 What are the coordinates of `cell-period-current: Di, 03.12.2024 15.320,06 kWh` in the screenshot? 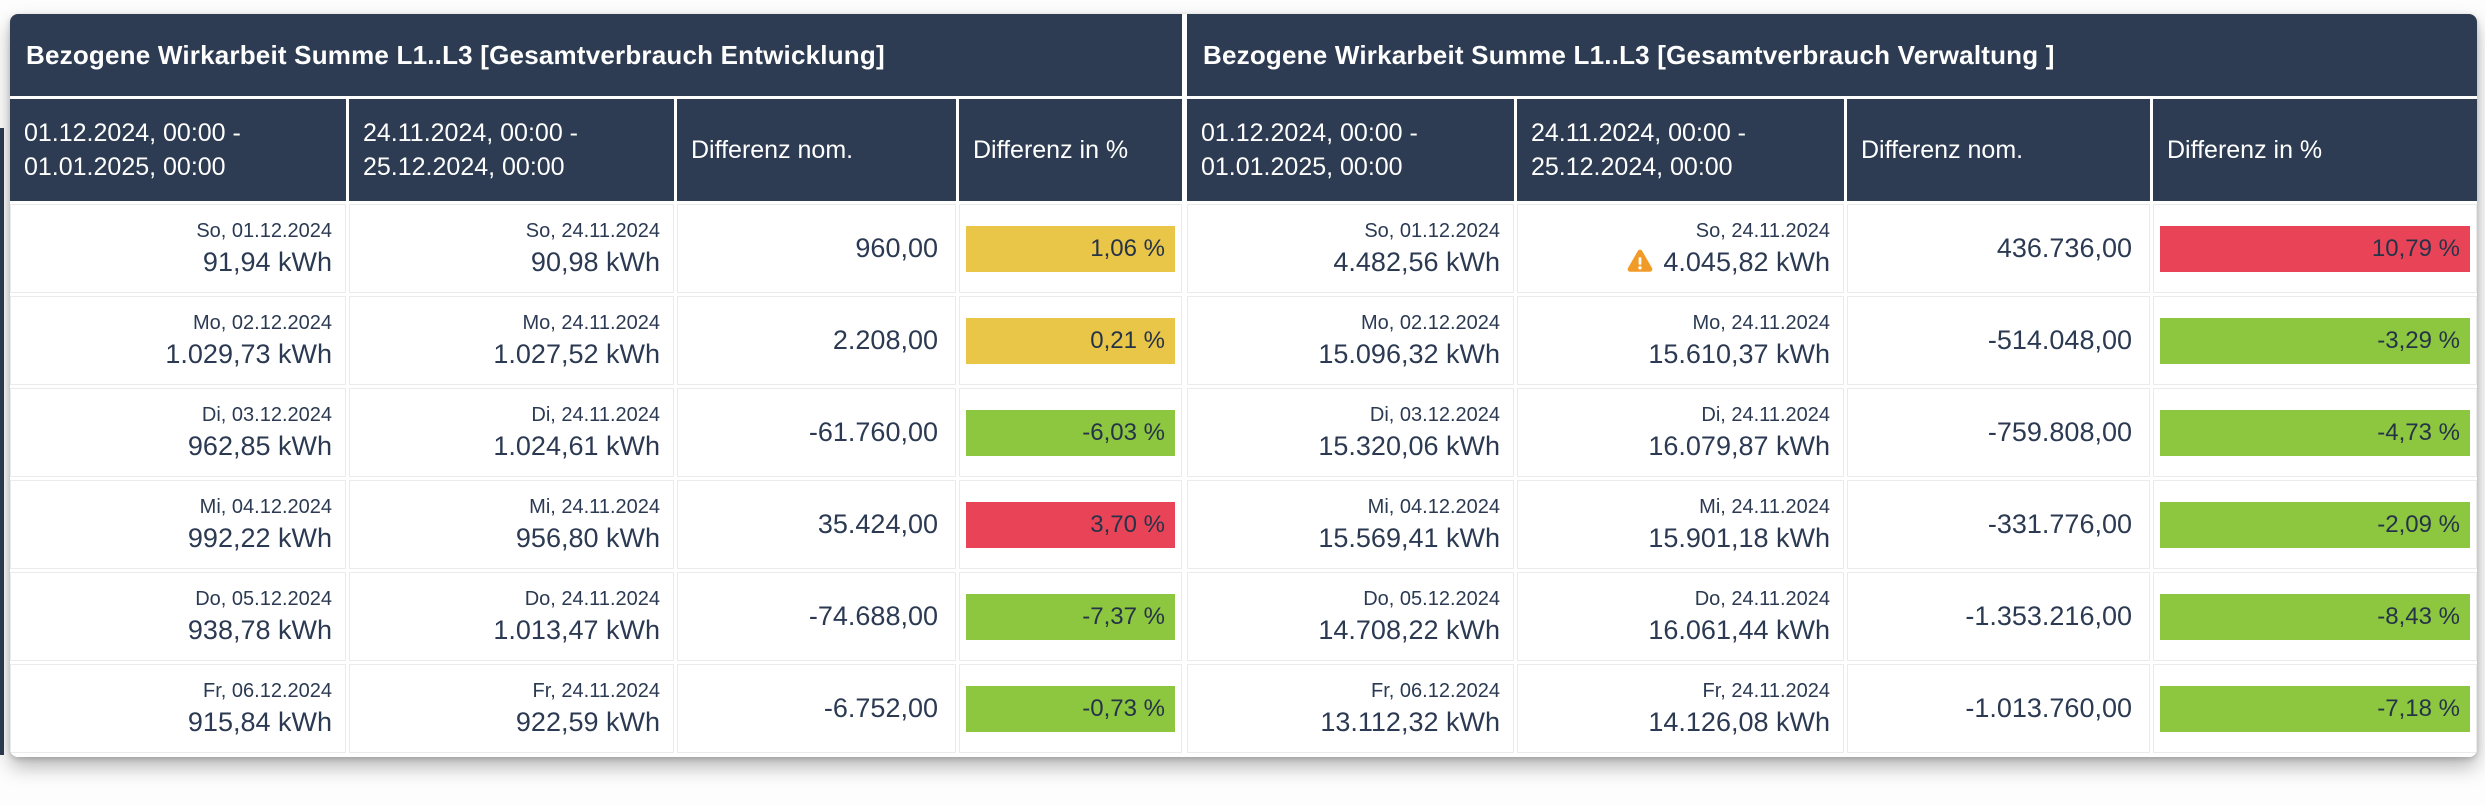 It's located at (1350, 432).